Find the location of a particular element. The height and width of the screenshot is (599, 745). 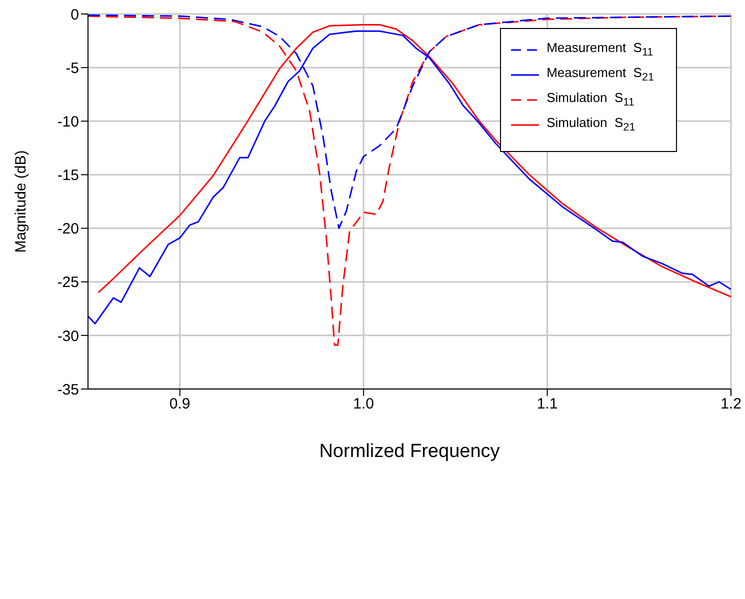

y-tick-label: -20 is located at coordinates (68, 229).